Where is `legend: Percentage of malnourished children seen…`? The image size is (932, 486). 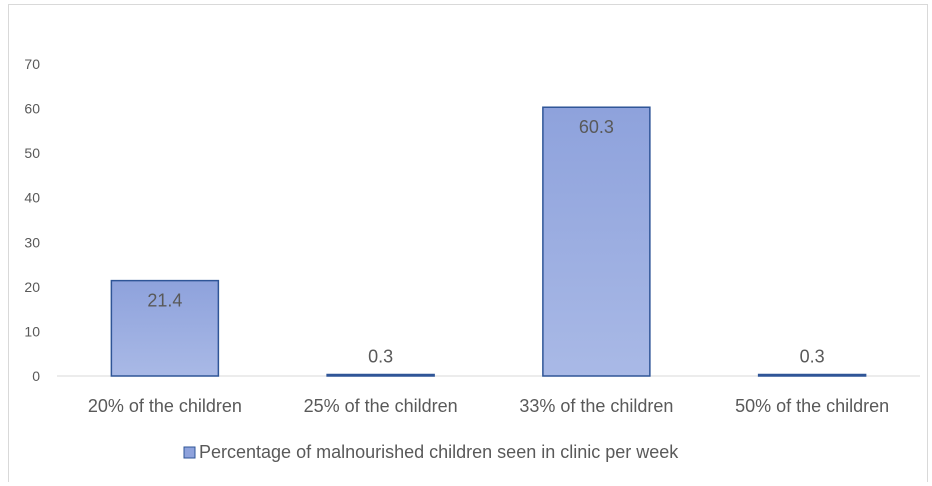
legend: Percentage of malnourished children seen… is located at coordinates (431, 452).